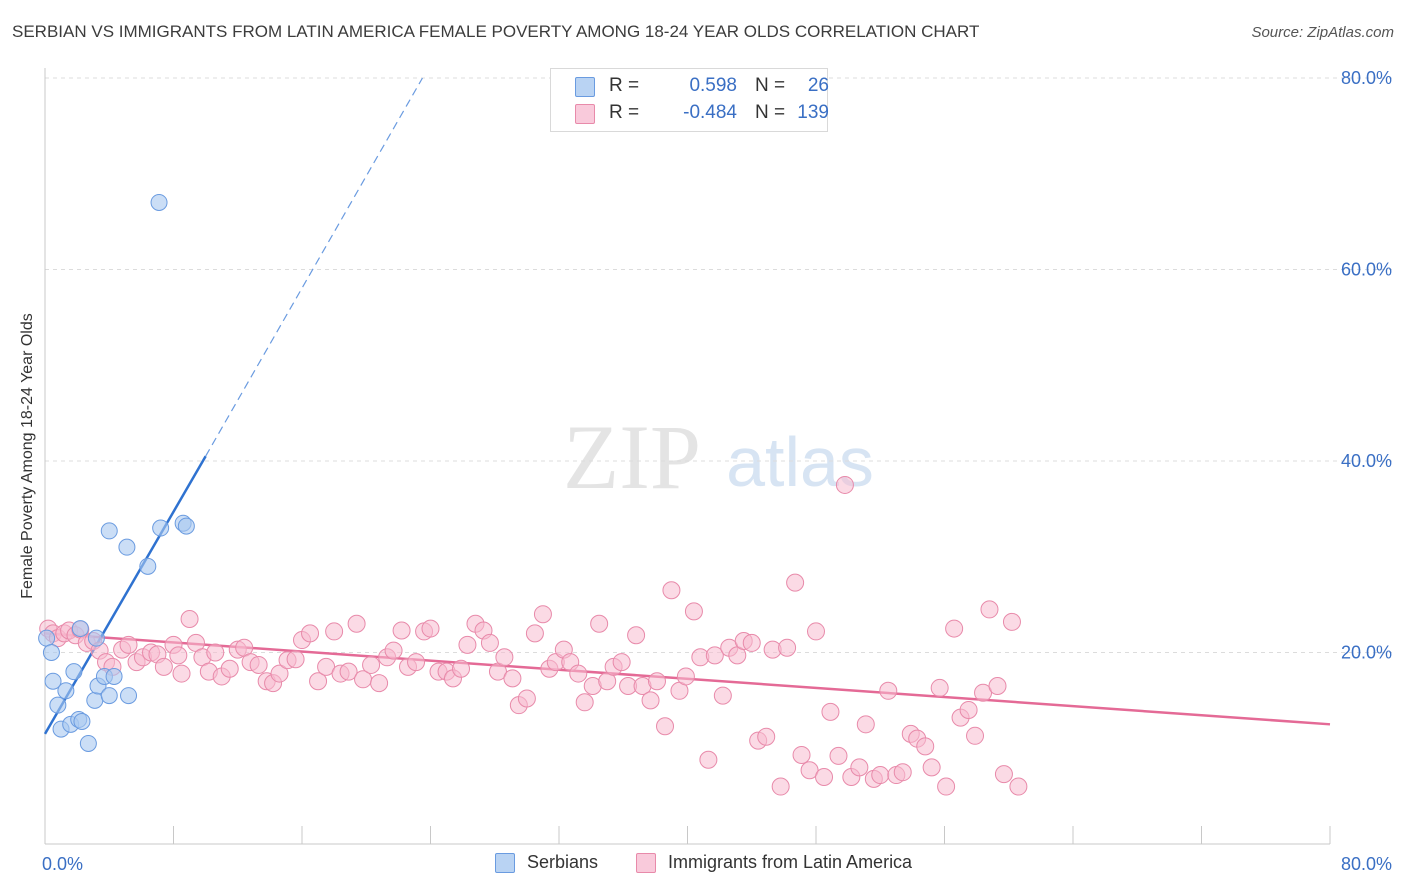  I want to click on legend-r-value: 0.598, so click(713, 85).